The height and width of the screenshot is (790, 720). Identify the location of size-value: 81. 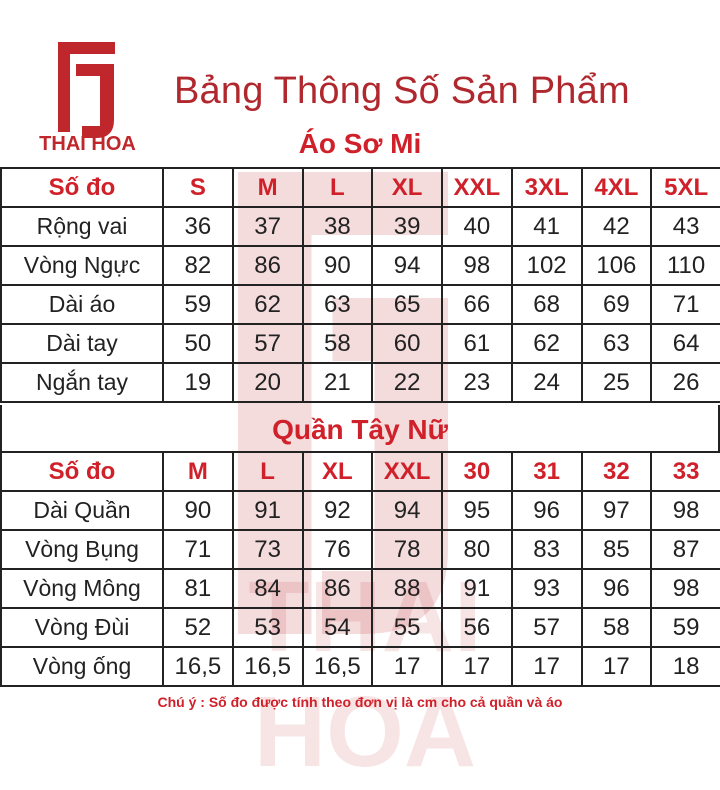
(198, 588).